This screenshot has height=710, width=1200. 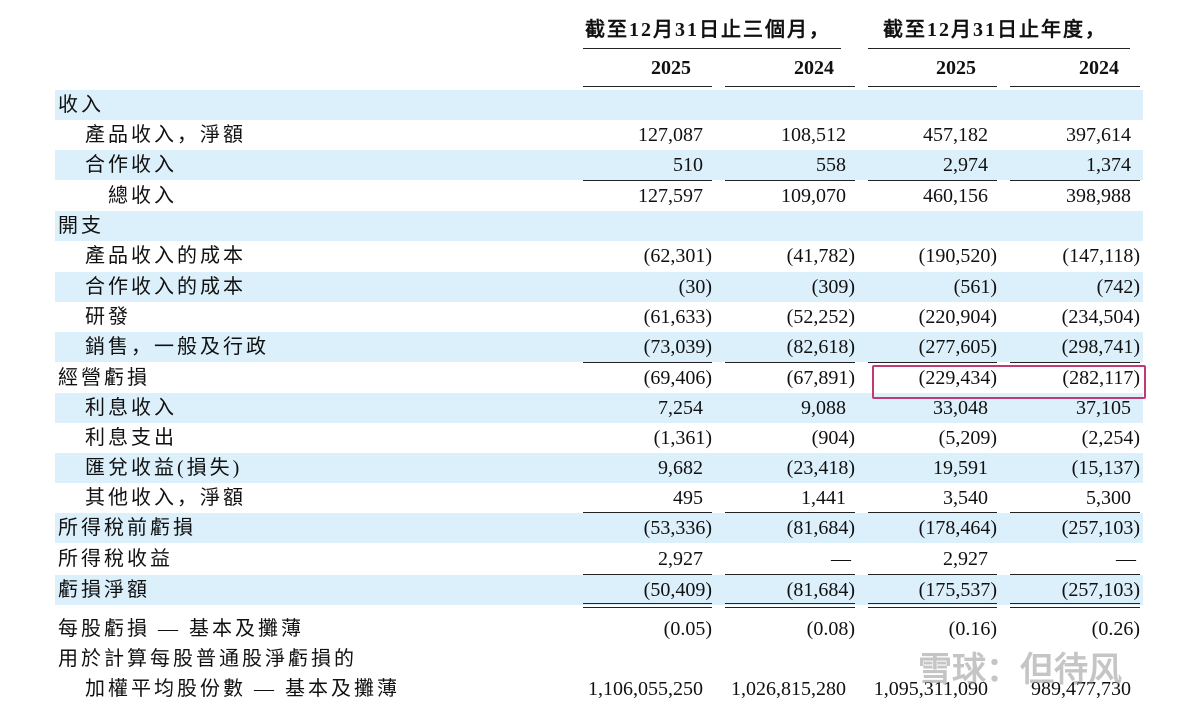 I want to click on cell-value: 397,614, so click(x=1098, y=135).